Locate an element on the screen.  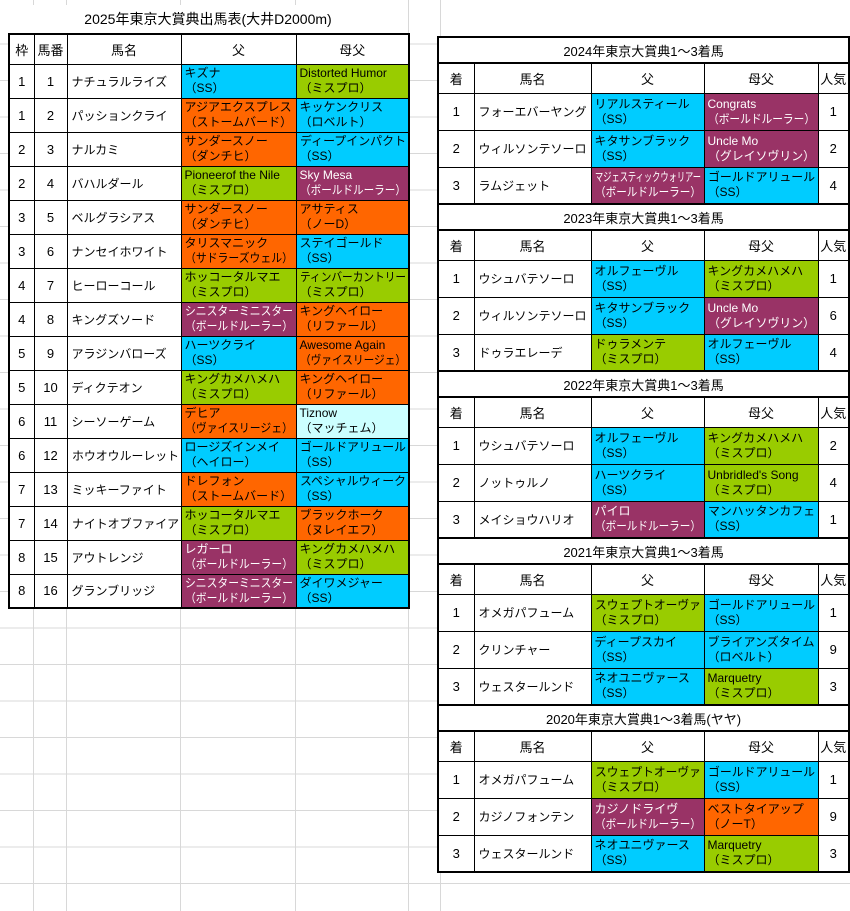
sire-cell-name-text: キタサンブラック is located at coordinates (642, 307).